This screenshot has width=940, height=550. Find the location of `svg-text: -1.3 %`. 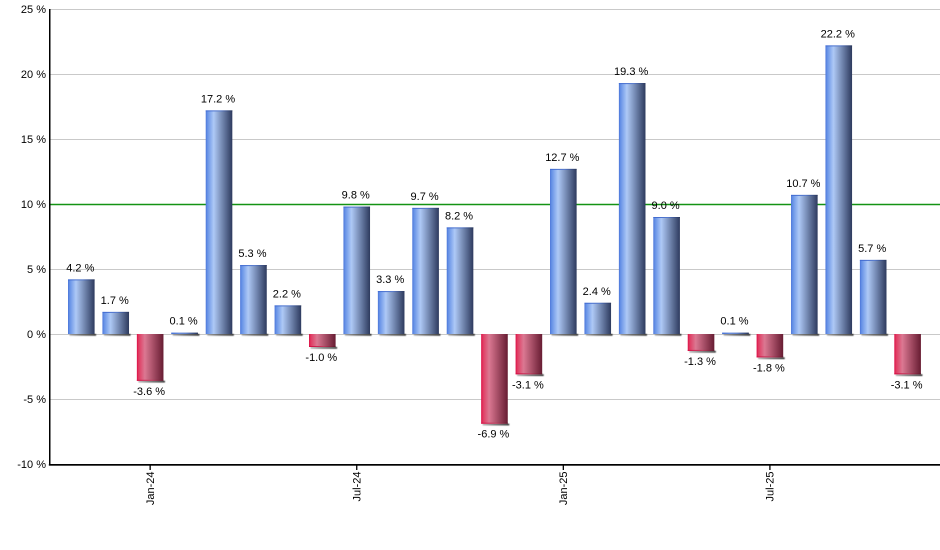

svg-text: -1.3 % is located at coordinates (700, 362).